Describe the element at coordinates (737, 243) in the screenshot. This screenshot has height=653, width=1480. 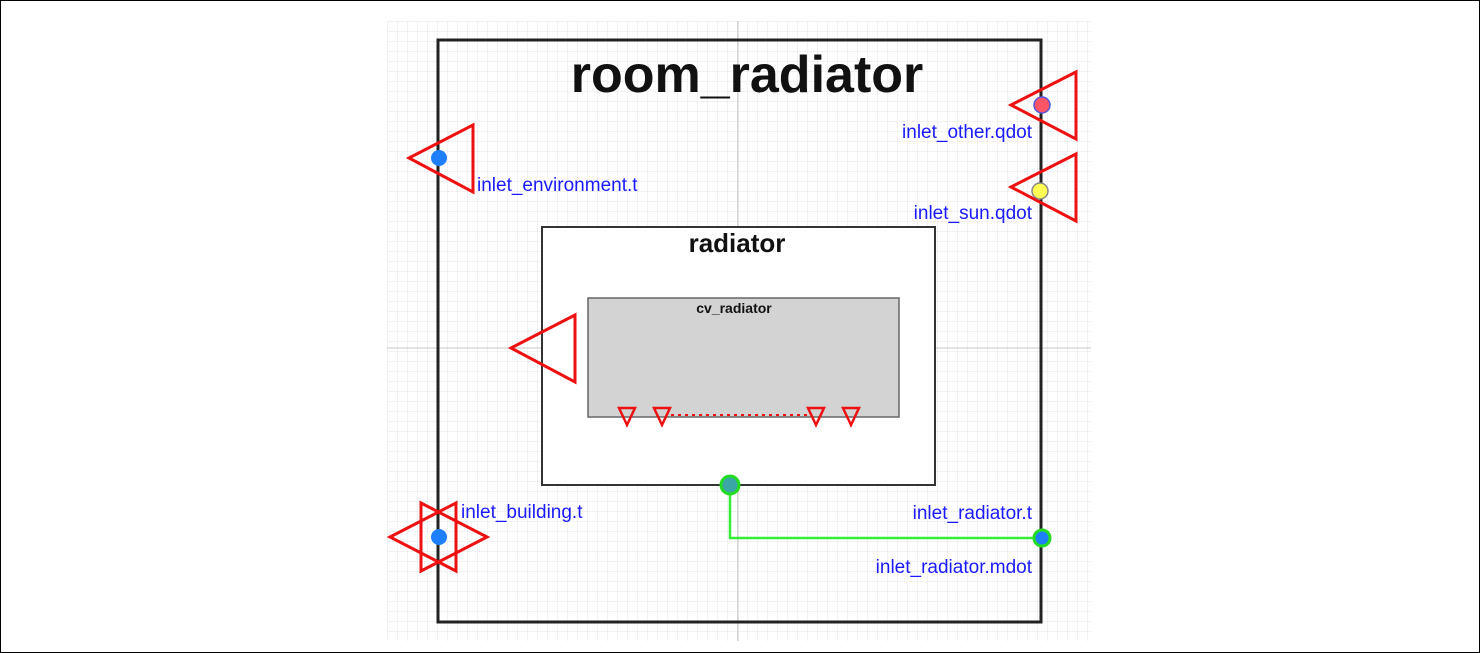
I see `radiator-label: radiator` at that location.